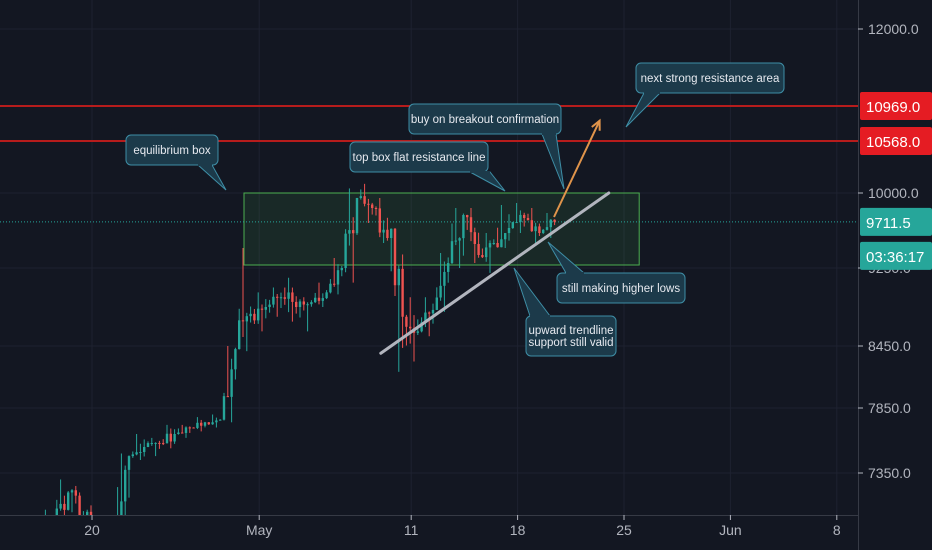 This screenshot has height=550, width=932. Describe the element at coordinates (176, 162) in the screenshot. I see `equilibrium-box-callout: equilibrium box` at that location.